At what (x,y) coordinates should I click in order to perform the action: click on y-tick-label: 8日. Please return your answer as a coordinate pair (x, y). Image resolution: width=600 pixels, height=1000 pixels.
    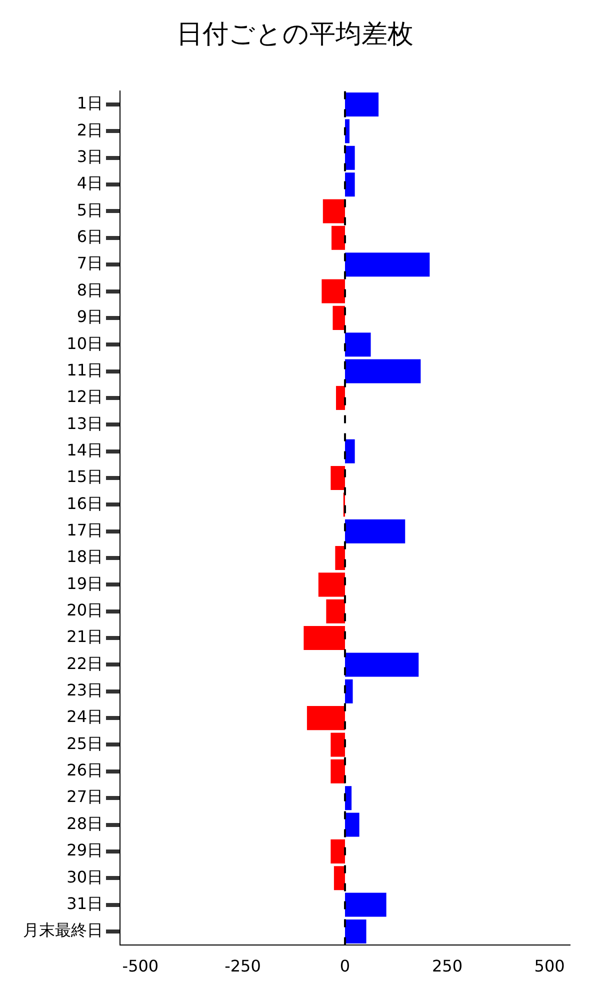
    Looking at the image, I should click on (89, 290).